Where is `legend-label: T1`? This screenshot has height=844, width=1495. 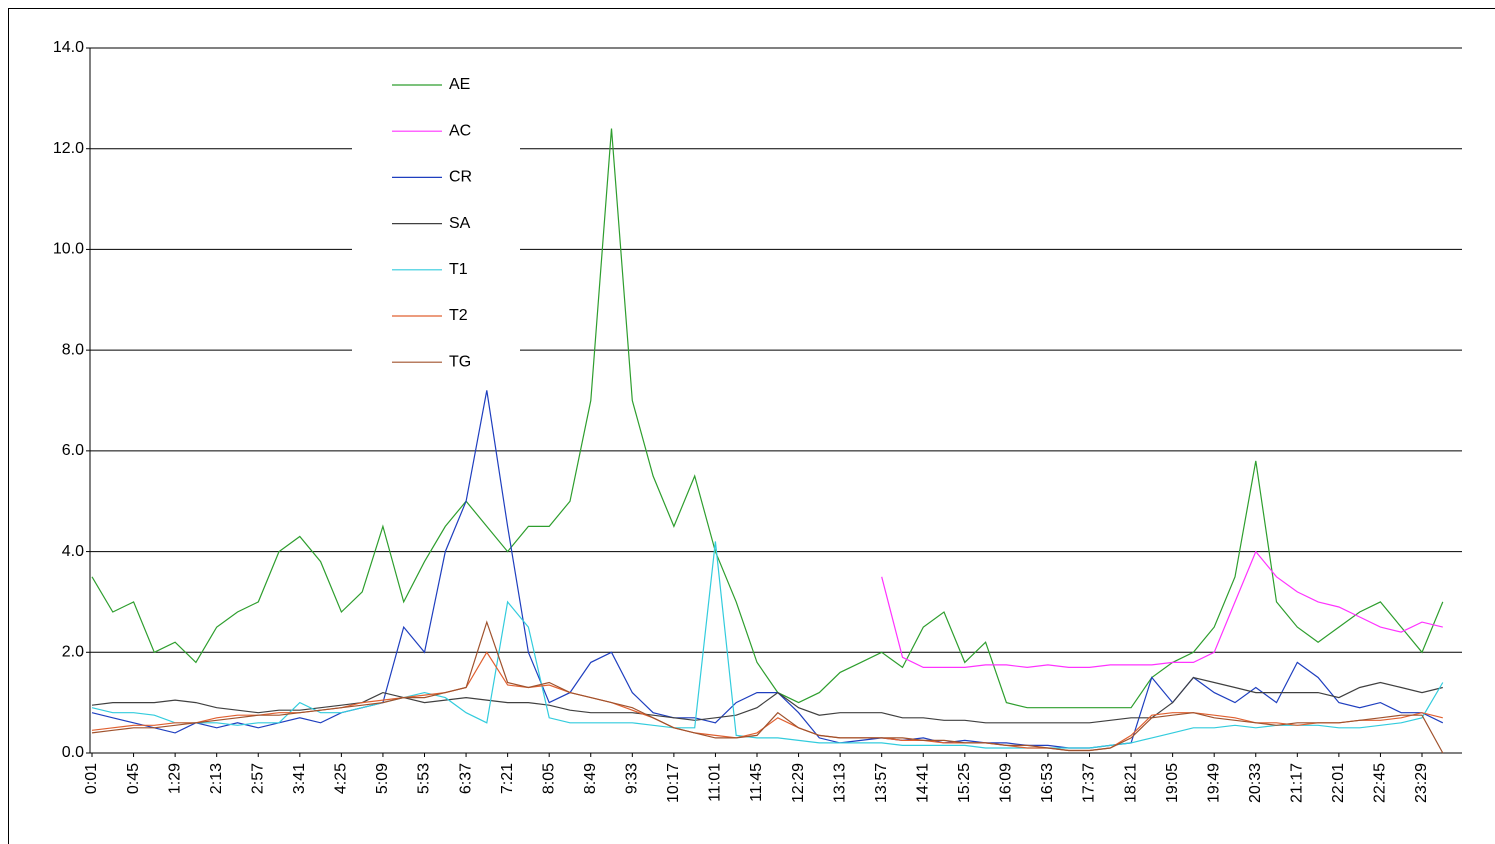
legend-label: T1 is located at coordinates (458, 269).